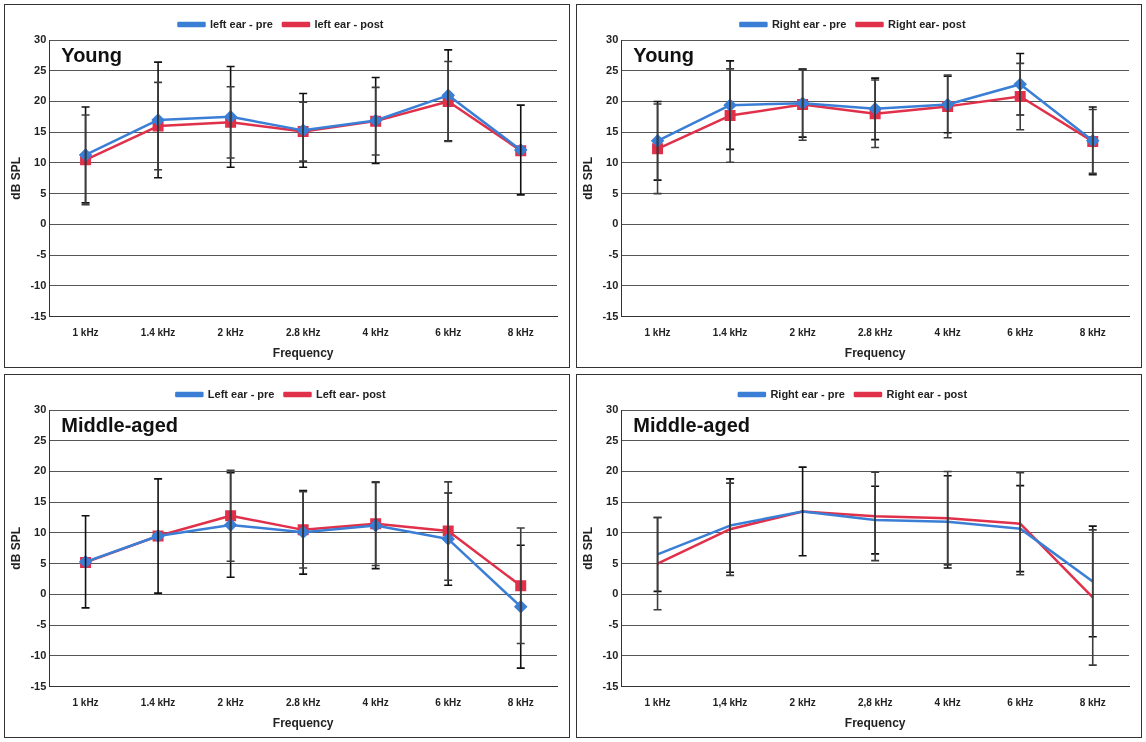 The width and height of the screenshot is (1146, 742). Describe the element at coordinates (349, 23) in the screenshot. I see `legend-label: left ear - post` at that location.